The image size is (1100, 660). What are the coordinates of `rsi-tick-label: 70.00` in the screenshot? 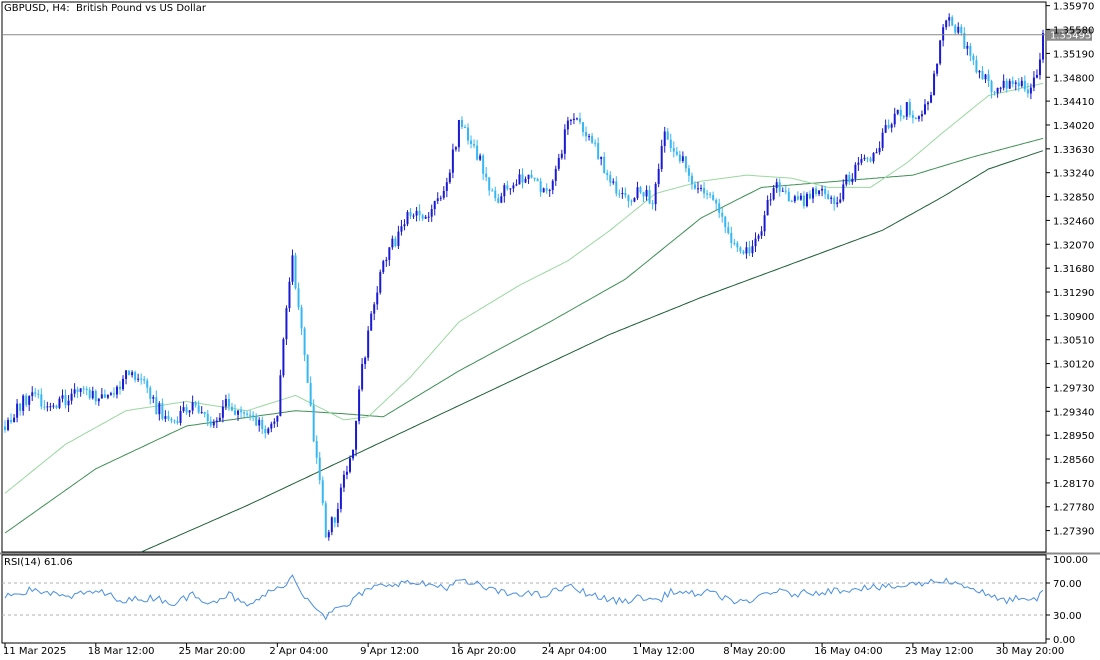 It's located at (1067, 584).